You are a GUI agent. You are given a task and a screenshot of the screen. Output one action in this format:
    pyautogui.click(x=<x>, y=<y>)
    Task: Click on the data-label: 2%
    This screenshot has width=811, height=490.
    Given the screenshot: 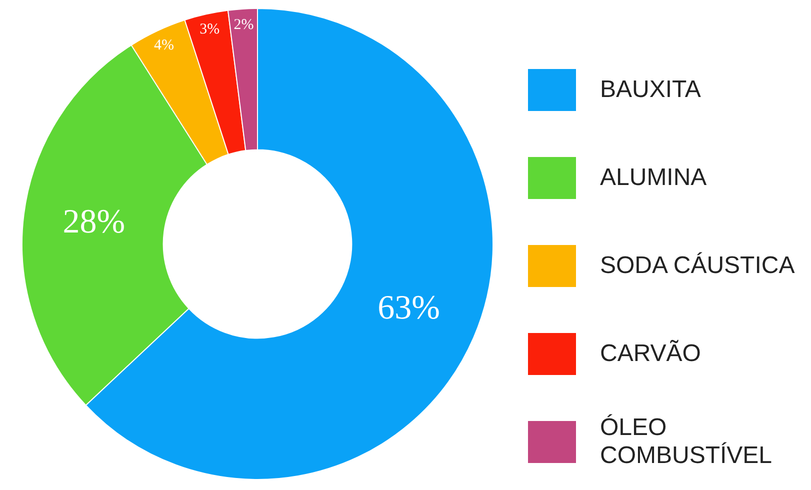 What is the action you would take?
    pyautogui.click(x=244, y=24)
    